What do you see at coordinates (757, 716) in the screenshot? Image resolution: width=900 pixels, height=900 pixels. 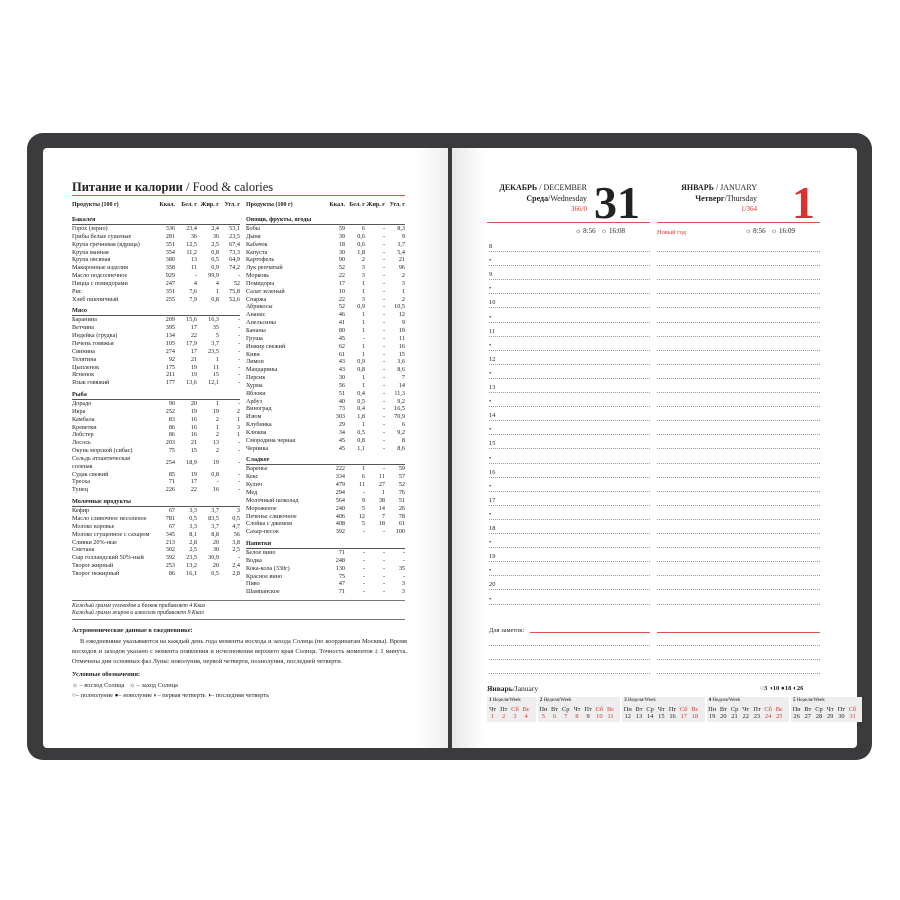 I see `calendar-date: 23` at bounding box center [757, 716].